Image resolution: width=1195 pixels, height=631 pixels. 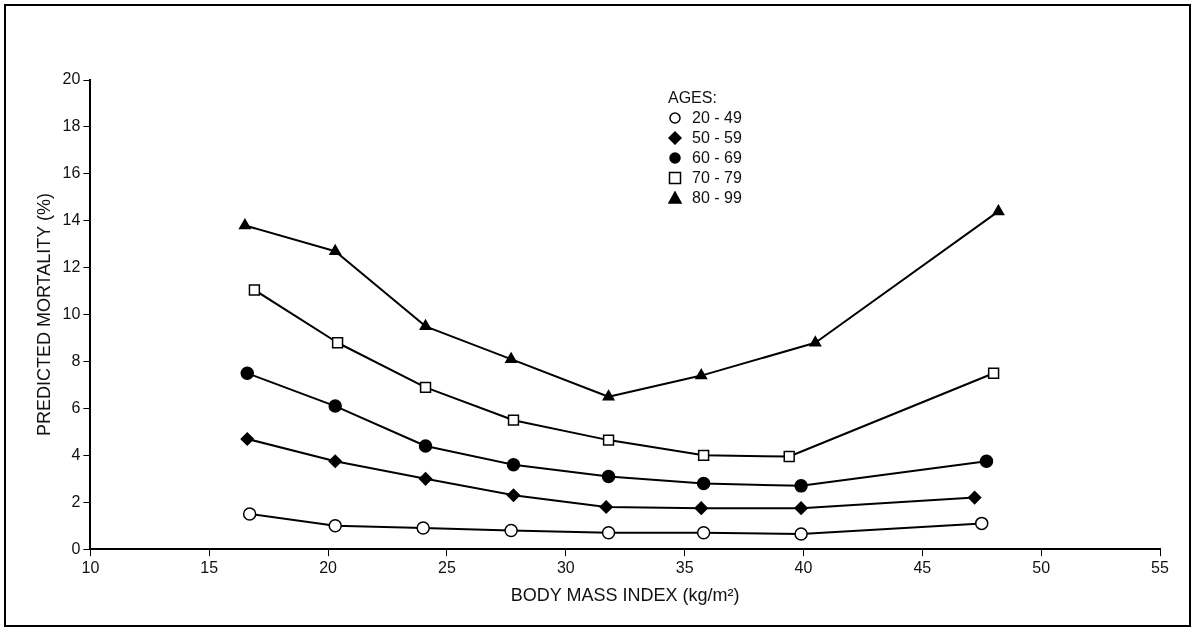 What do you see at coordinates (717, 118) in the screenshot?
I see `legend-label: 20 - 49` at bounding box center [717, 118].